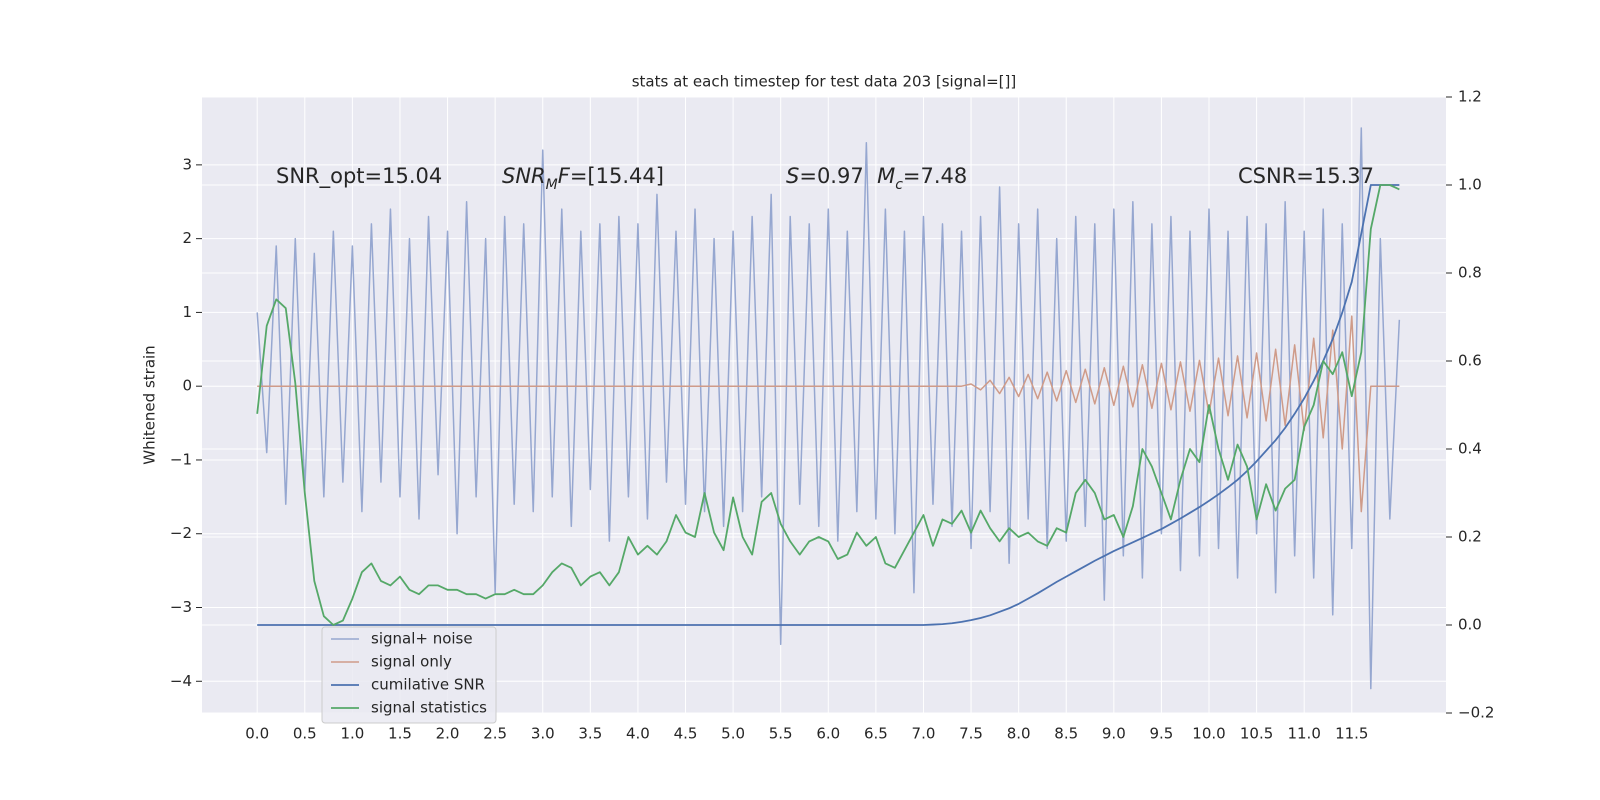 Image resolution: width=1600 pixels, height=800 pixels. Describe the element at coordinates (495, 734) in the screenshot. I see `x-tick-label: 2.5` at that location.